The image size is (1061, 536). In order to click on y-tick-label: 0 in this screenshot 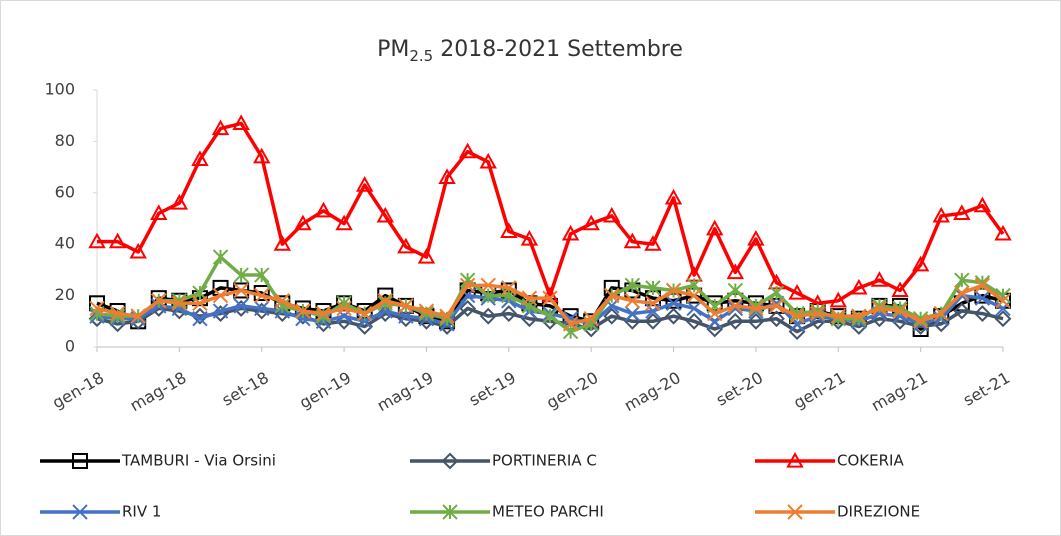, I will do `click(70, 346)`.